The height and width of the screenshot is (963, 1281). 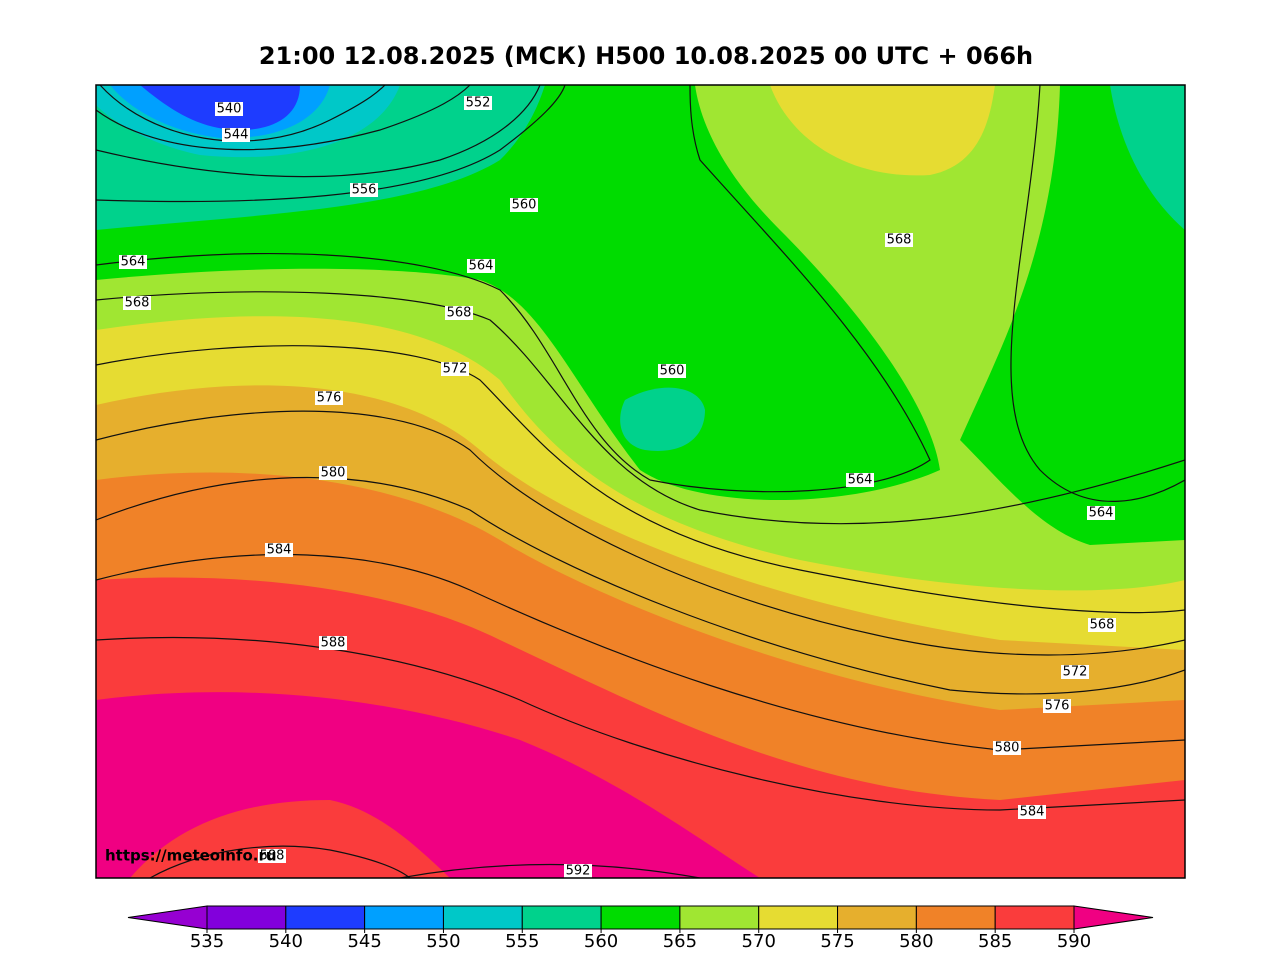 What do you see at coordinates (443, 941) in the screenshot?
I see `colorbar-tick-label: 550` at bounding box center [443, 941].